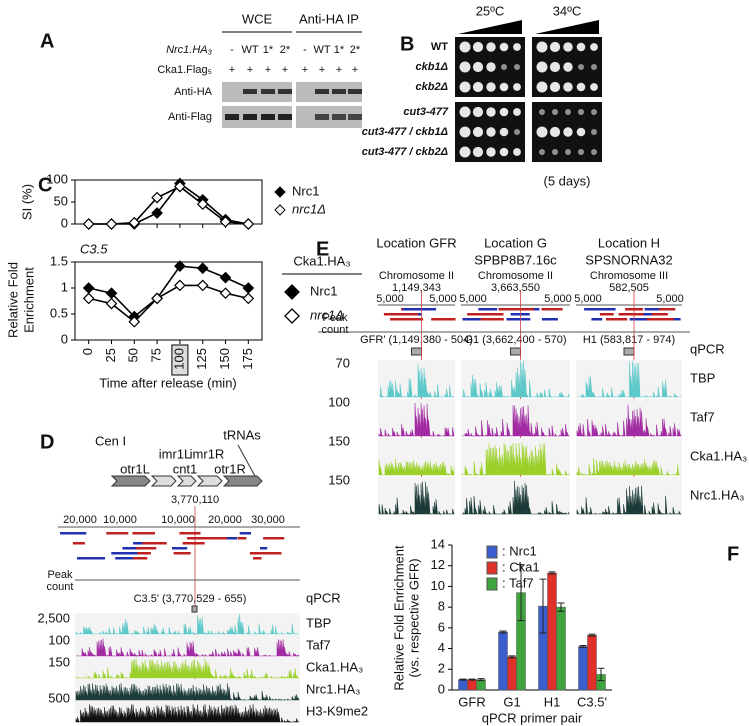 The width and height of the screenshot is (749, 726). Describe the element at coordinates (733, 554) in the screenshot. I see `panel-label: F` at that location.